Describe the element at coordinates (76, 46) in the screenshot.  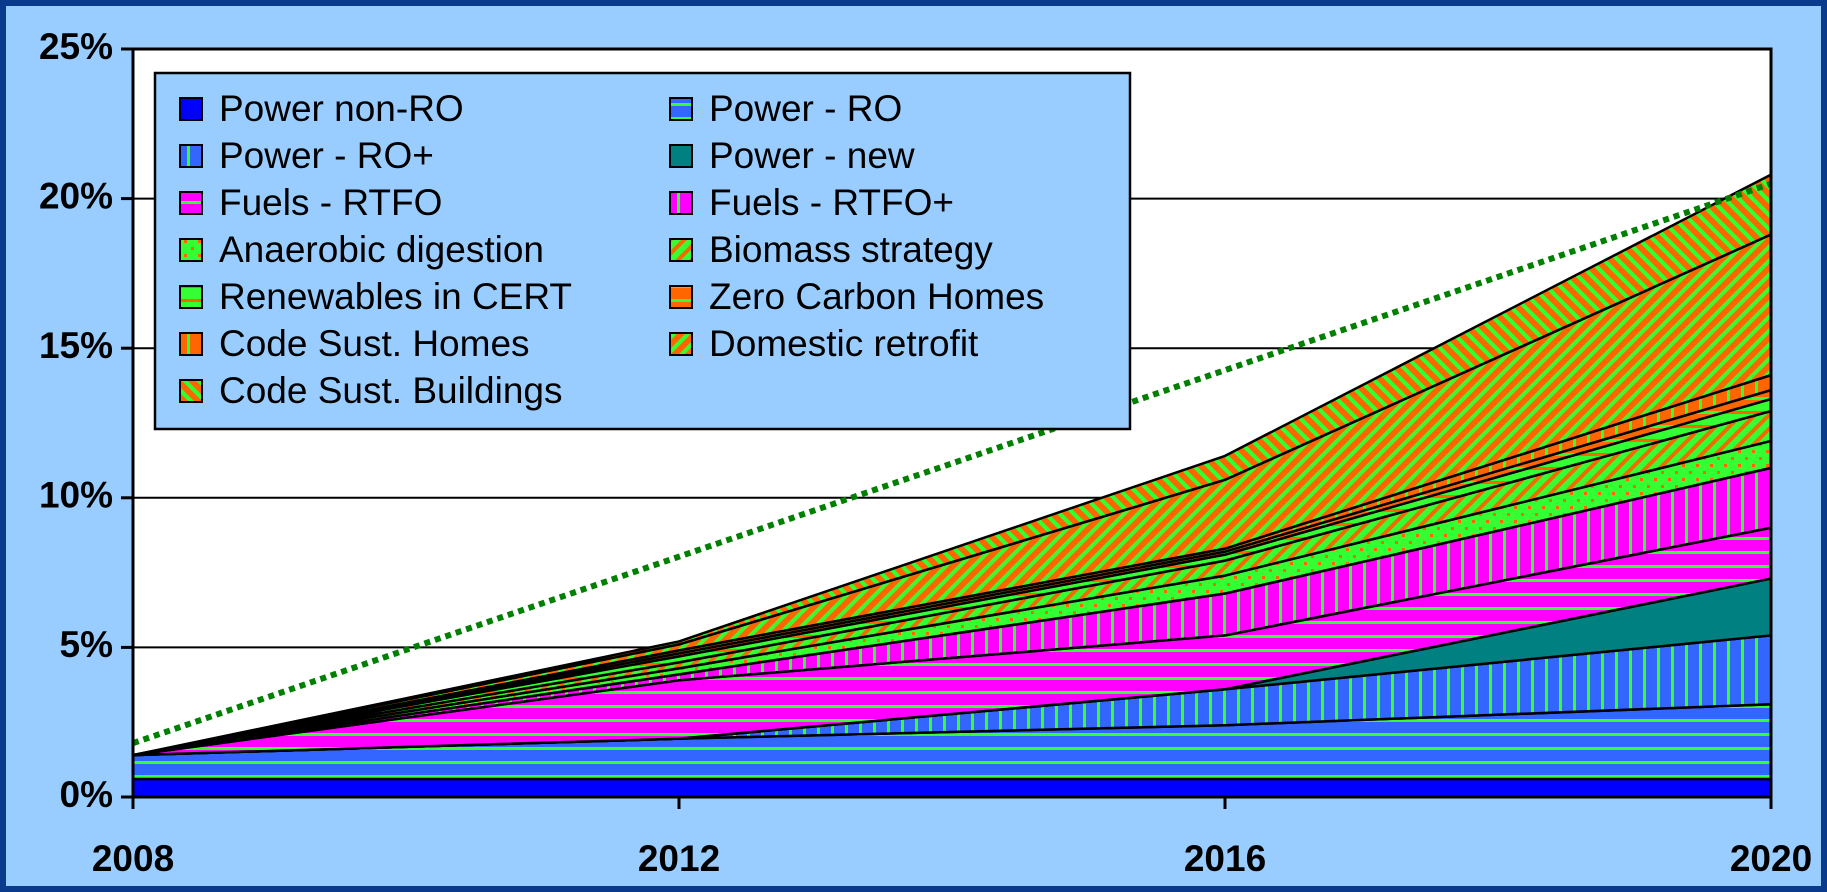
I see `y-tick-label: 25%` at that location.